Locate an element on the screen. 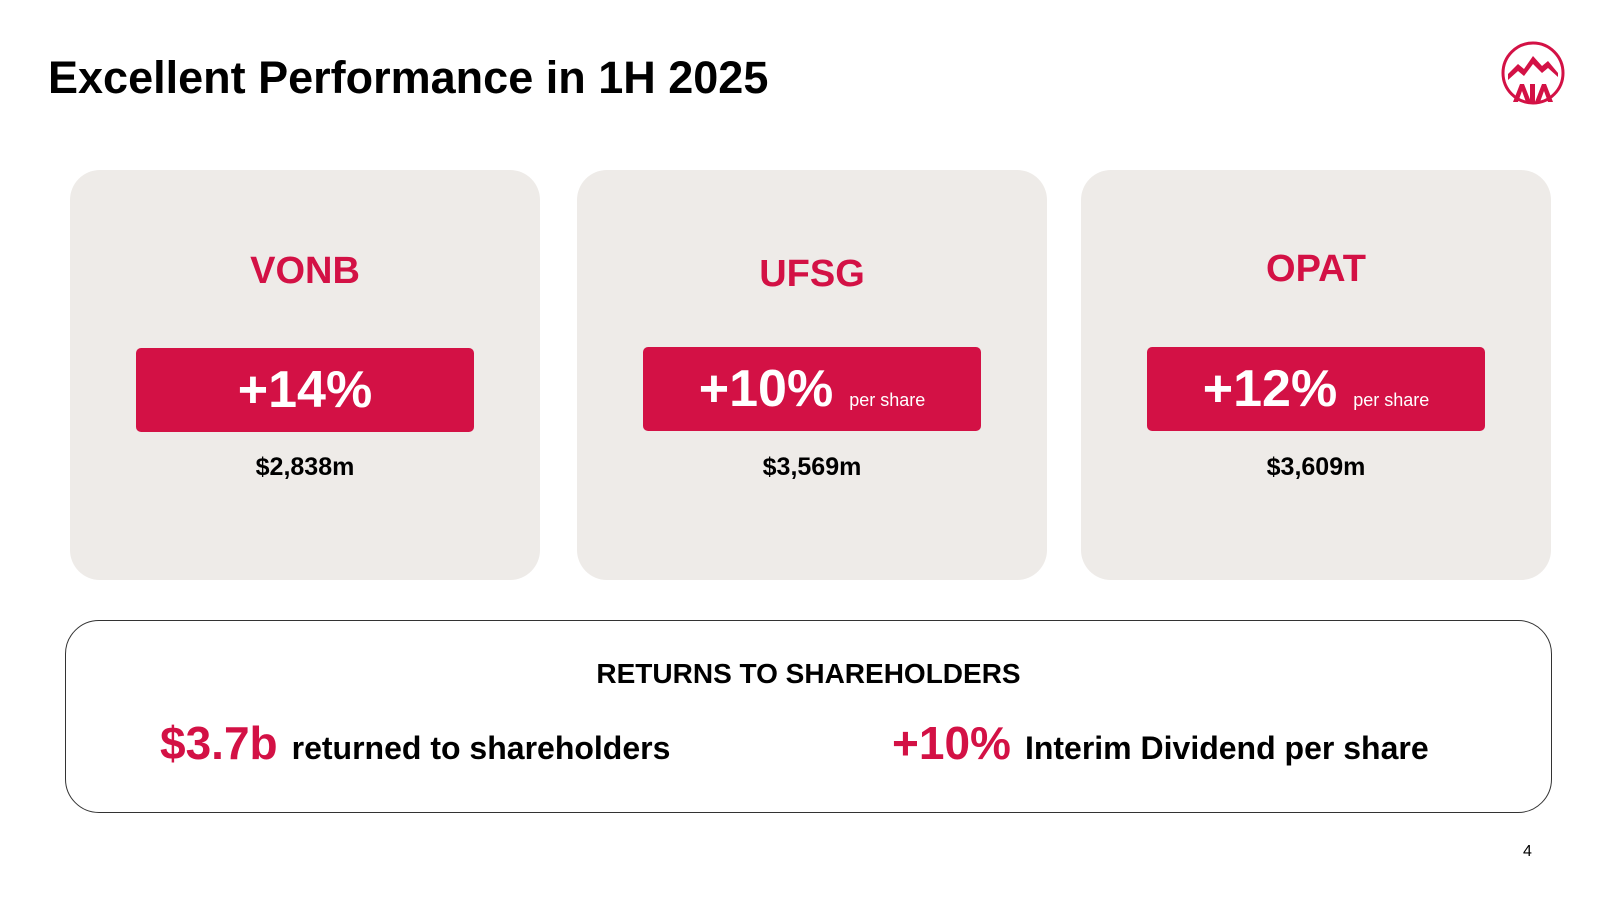  metric-highlight-bar: +14% is located at coordinates (305, 390).